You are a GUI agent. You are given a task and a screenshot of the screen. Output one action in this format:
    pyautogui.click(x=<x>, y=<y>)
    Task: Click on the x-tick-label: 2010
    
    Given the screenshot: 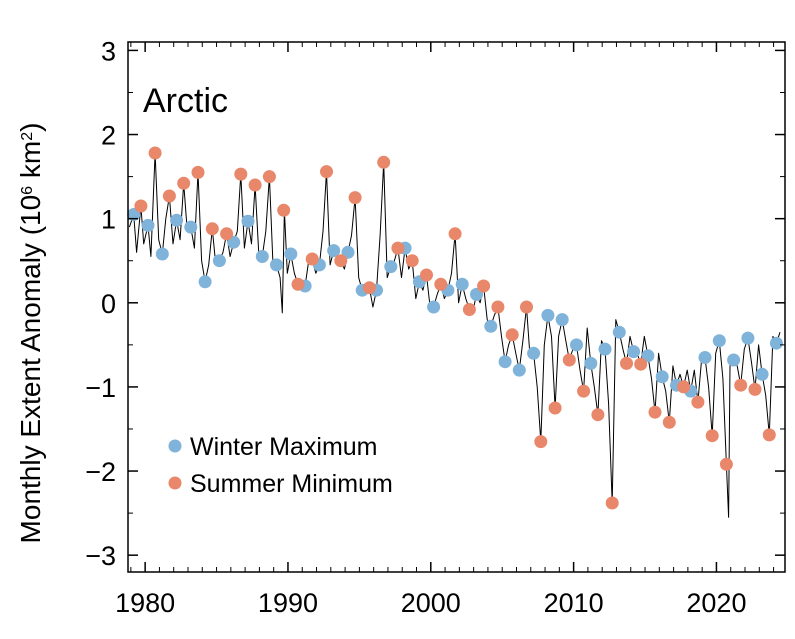 What is the action you would take?
    pyautogui.click(x=574, y=603)
    